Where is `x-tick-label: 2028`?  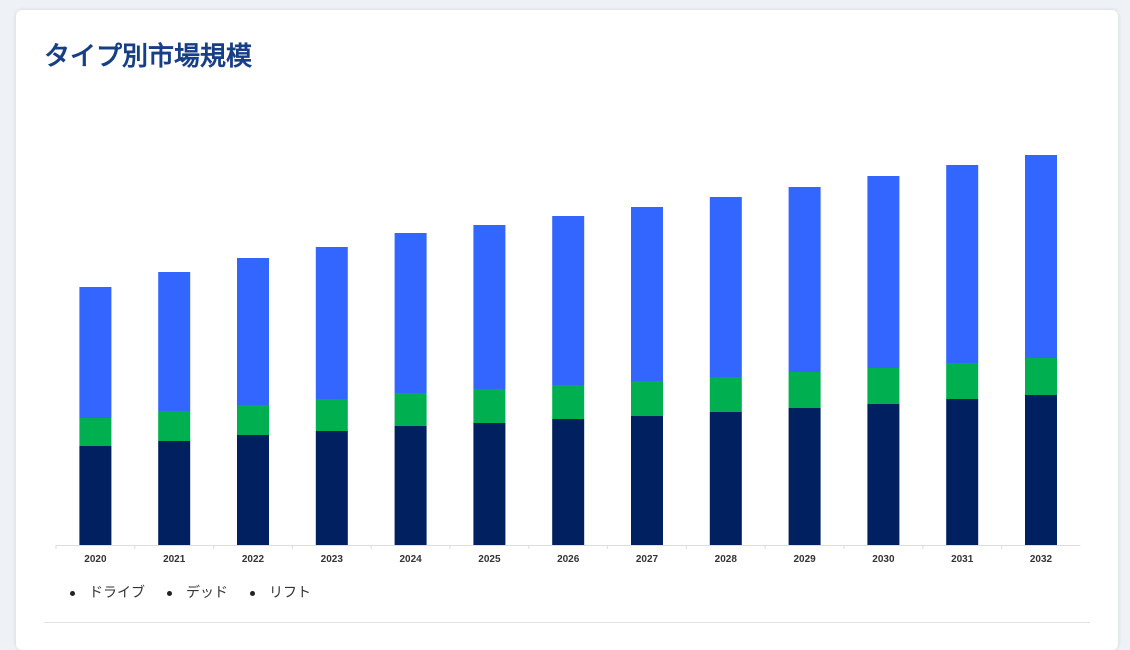
x-tick-label: 2028 is located at coordinates (726, 559).